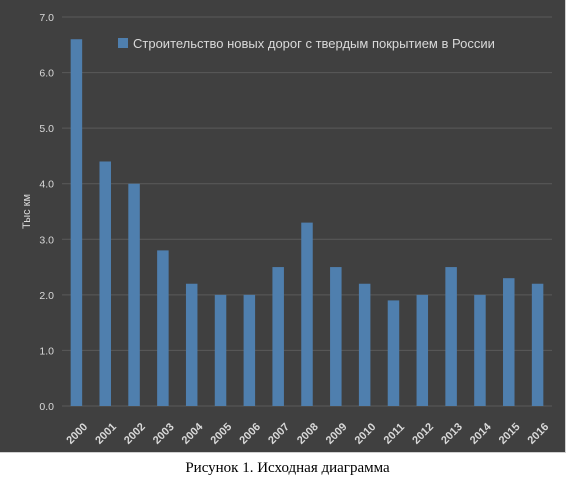 The height and width of the screenshot is (490, 575). What do you see at coordinates (452, 434) in the screenshot?
I see `x-tick-label: 2013` at bounding box center [452, 434].